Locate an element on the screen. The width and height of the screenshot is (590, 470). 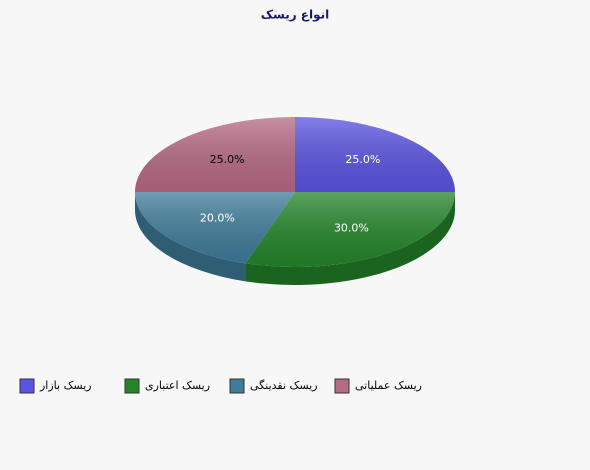
data-label: 20.0% is located at coordinates (217, 217).